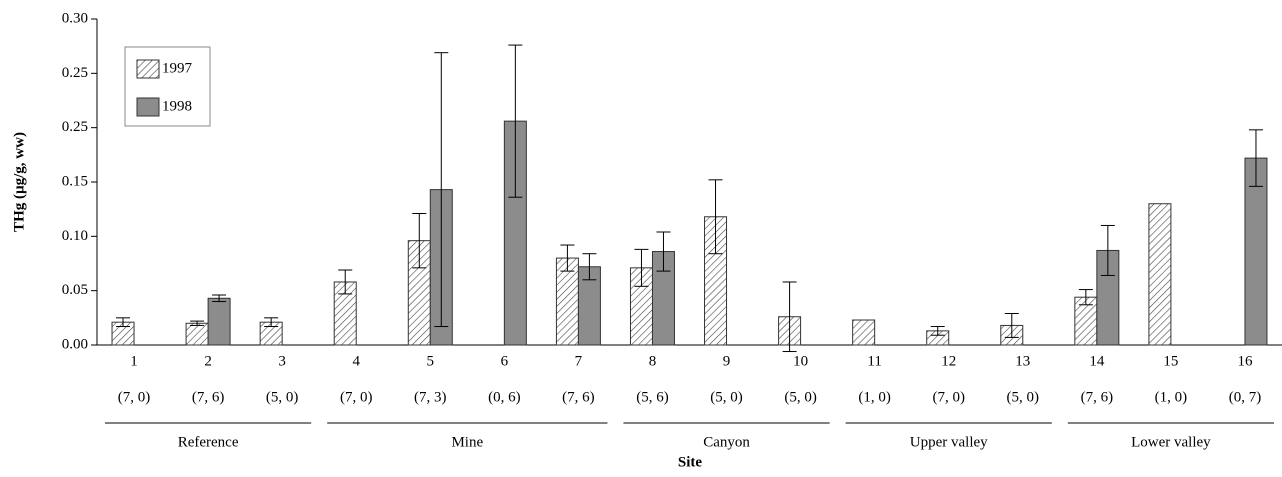  I want to click on x-axis-title: Site, so click(690, 462).